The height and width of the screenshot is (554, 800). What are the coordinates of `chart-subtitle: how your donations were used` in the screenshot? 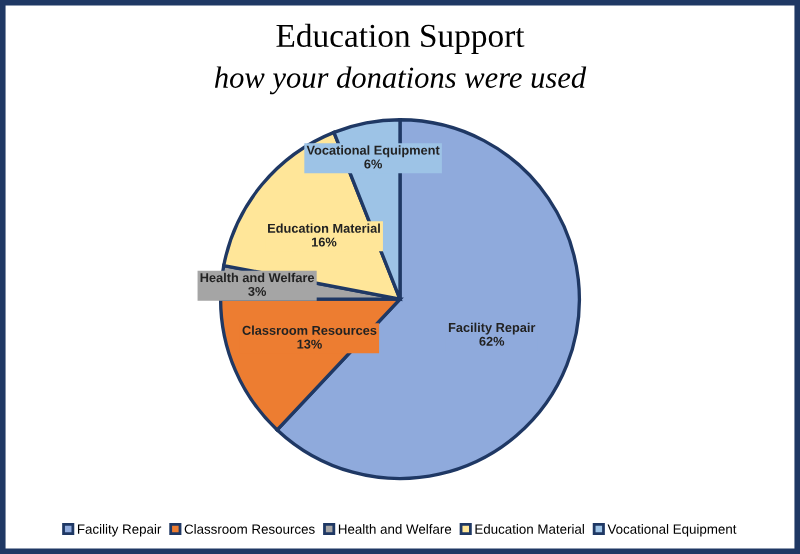 It's located at (400, 80).